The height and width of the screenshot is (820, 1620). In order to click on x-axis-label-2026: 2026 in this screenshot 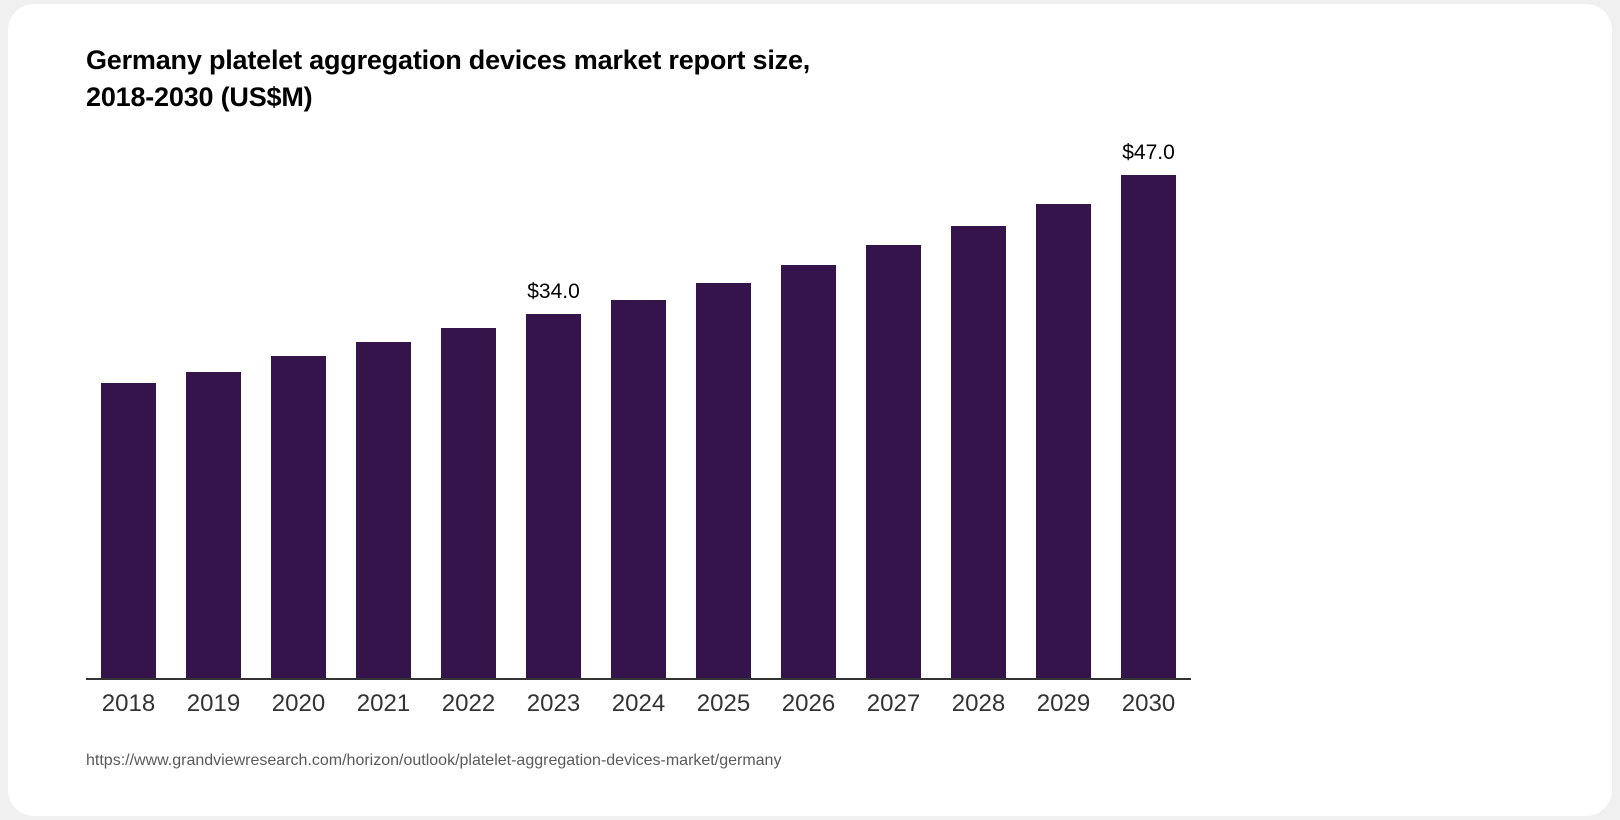, I will do `click(808, 703)`.